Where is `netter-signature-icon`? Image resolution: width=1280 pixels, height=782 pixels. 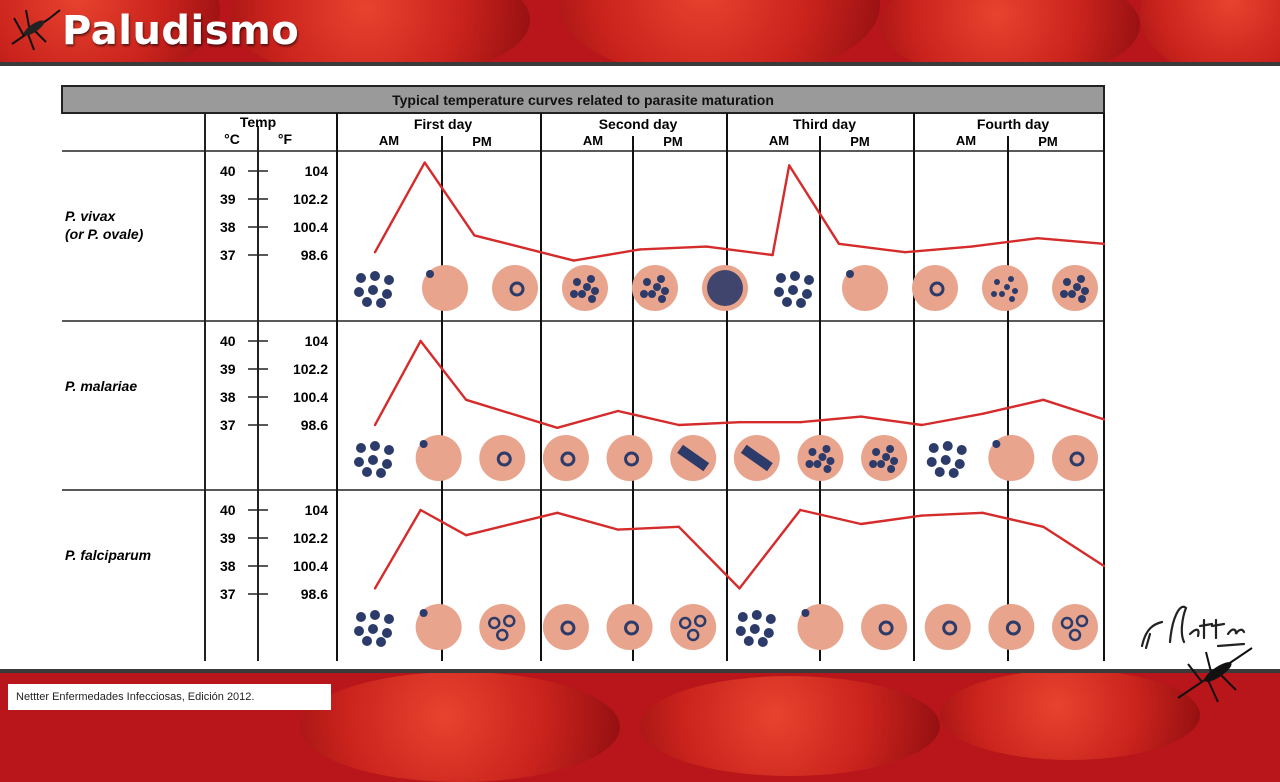 netter-signature-icon is located at coordinates (1196, 654).